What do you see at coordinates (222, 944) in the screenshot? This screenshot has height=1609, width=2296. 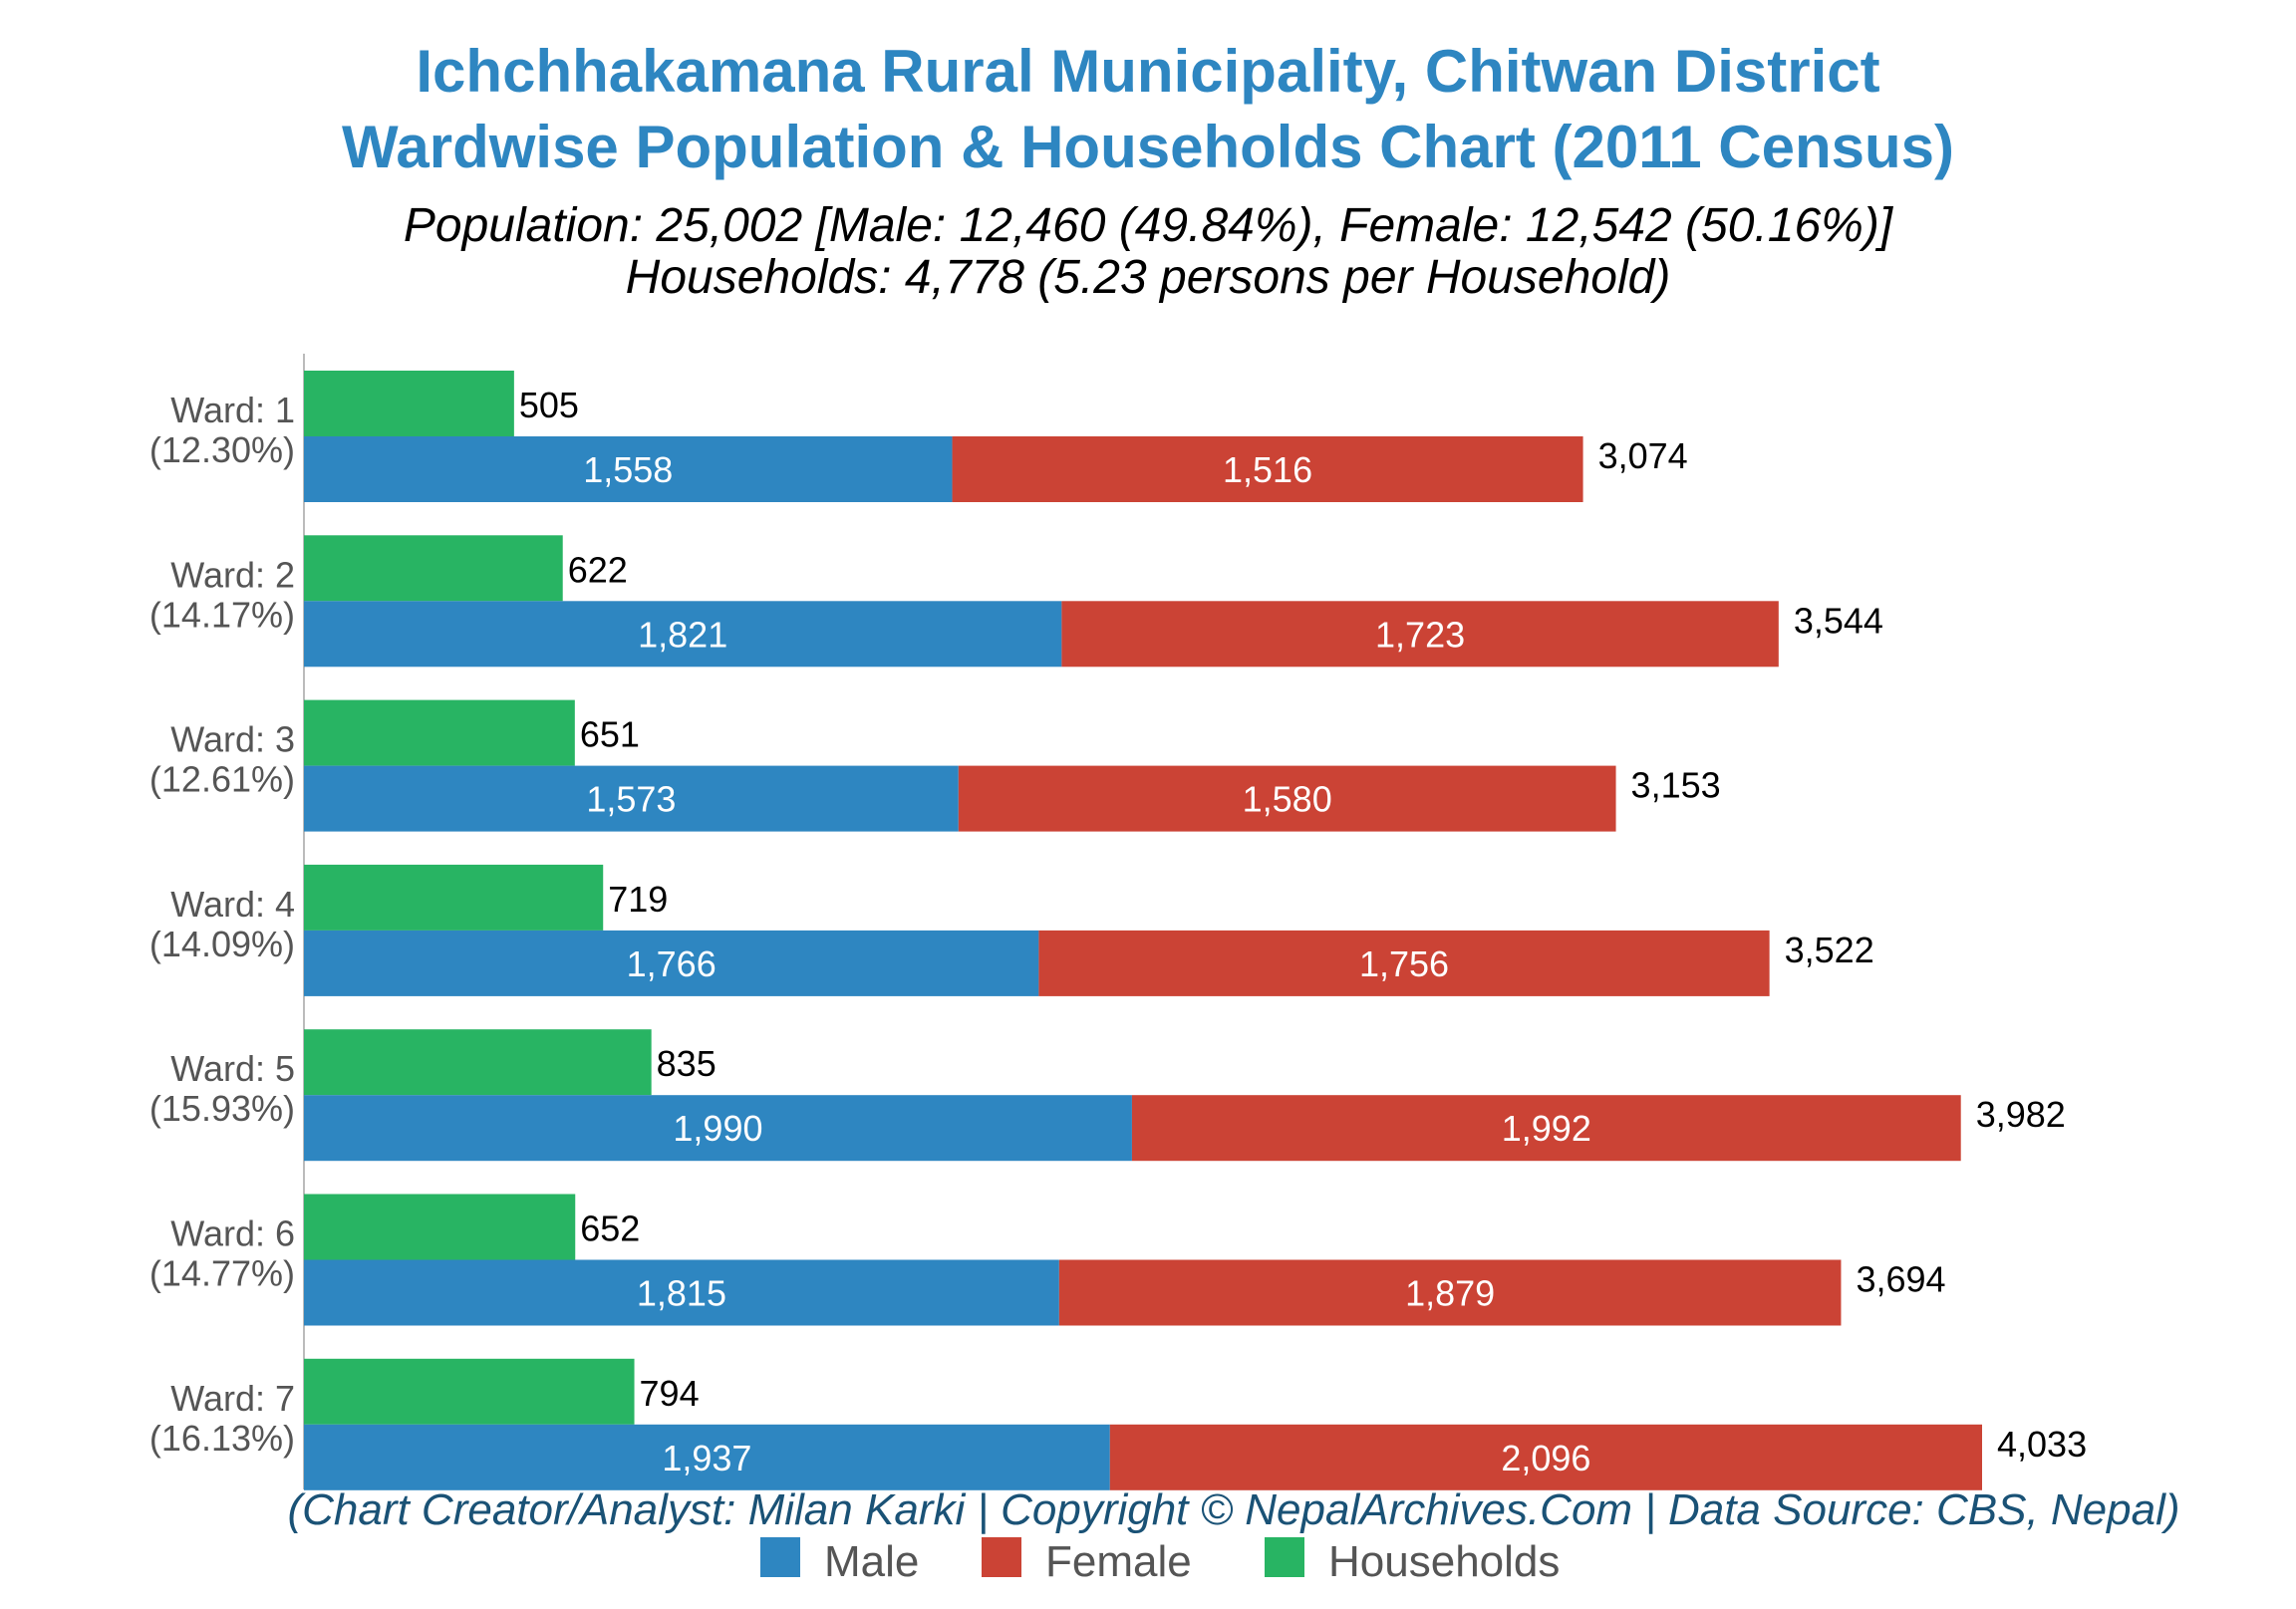 I see `ward-share-label: (14.09%)` at bounding box center [222, 944].